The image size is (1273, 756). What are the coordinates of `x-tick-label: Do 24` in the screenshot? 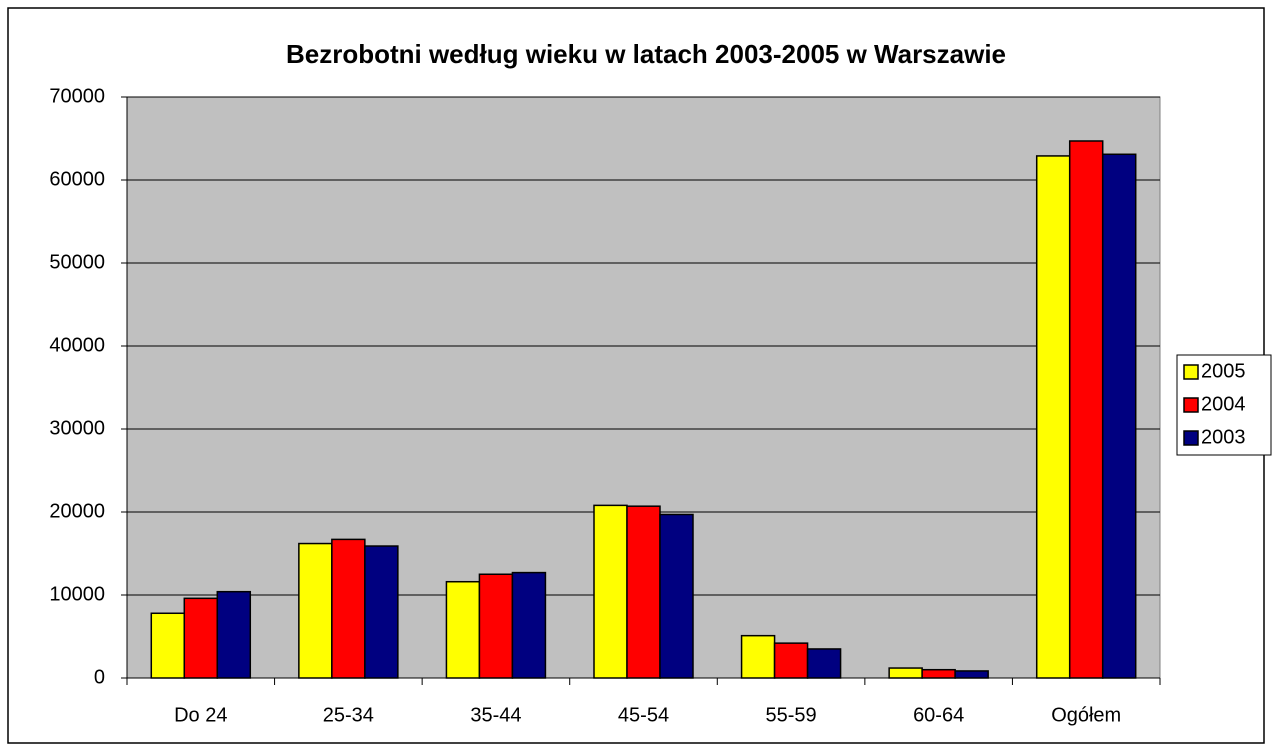 It's located at (200, 715).